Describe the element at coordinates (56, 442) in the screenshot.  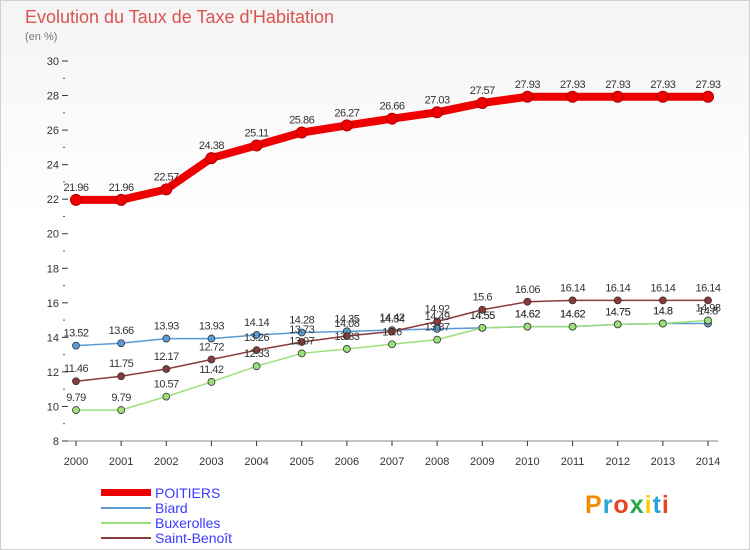
I see `y-tick-label: 8` at that location.